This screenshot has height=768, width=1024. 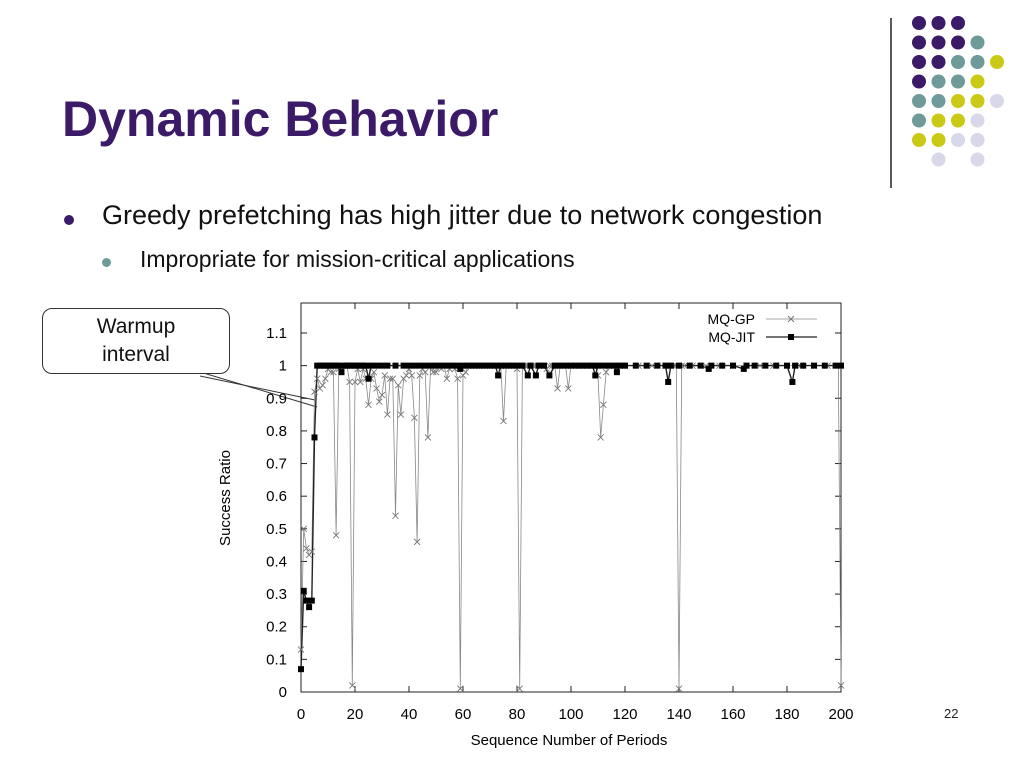 What do you see at coordinates (791, 337) in the screenshot?
I see `legend-marker-mq-jit` at bounding box center [791, 337].